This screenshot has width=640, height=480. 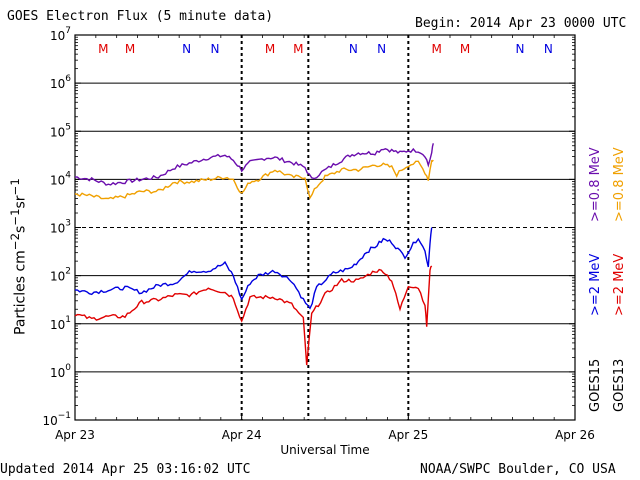 I want to click on y-tick-label: 10⁷, so click(x=60, y=34).